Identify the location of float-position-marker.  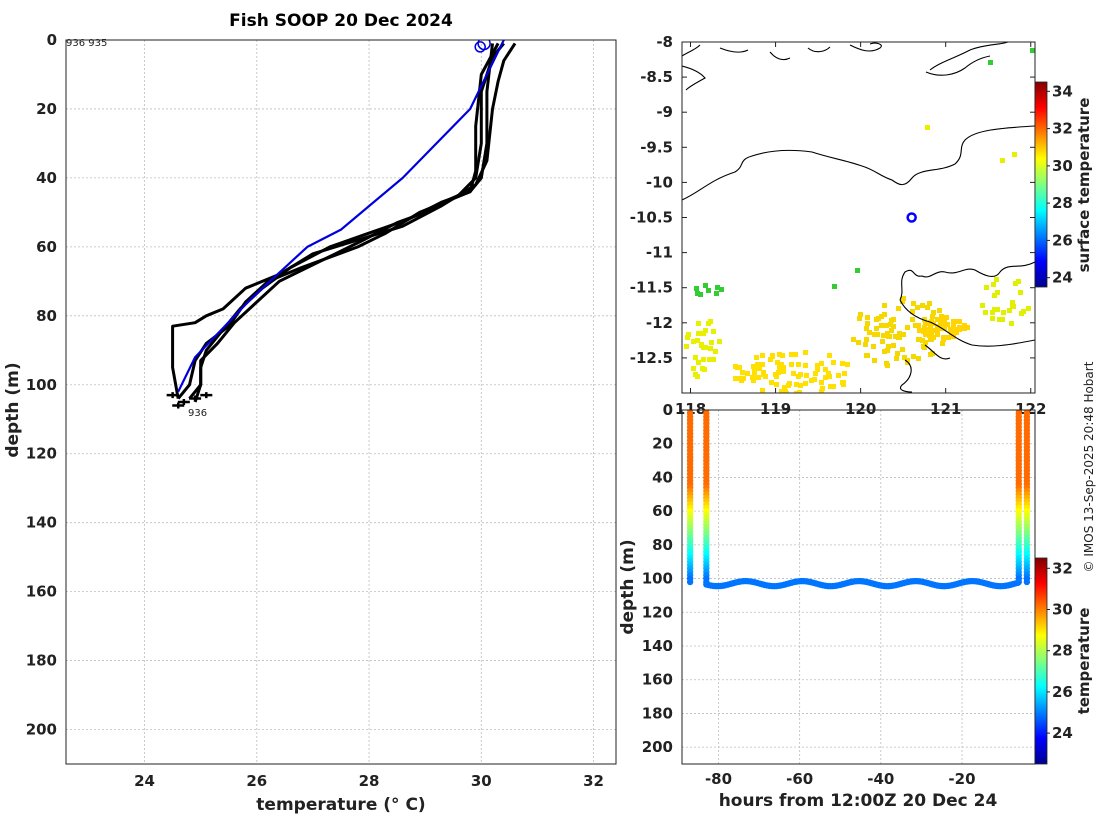
(911, 217).